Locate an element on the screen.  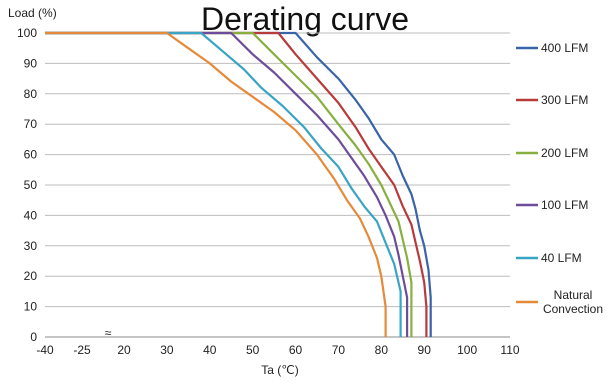
y-tick-labels: 0 10 20 30 40 50 60 70 80 90 100 is located at coordinates (27, 185).